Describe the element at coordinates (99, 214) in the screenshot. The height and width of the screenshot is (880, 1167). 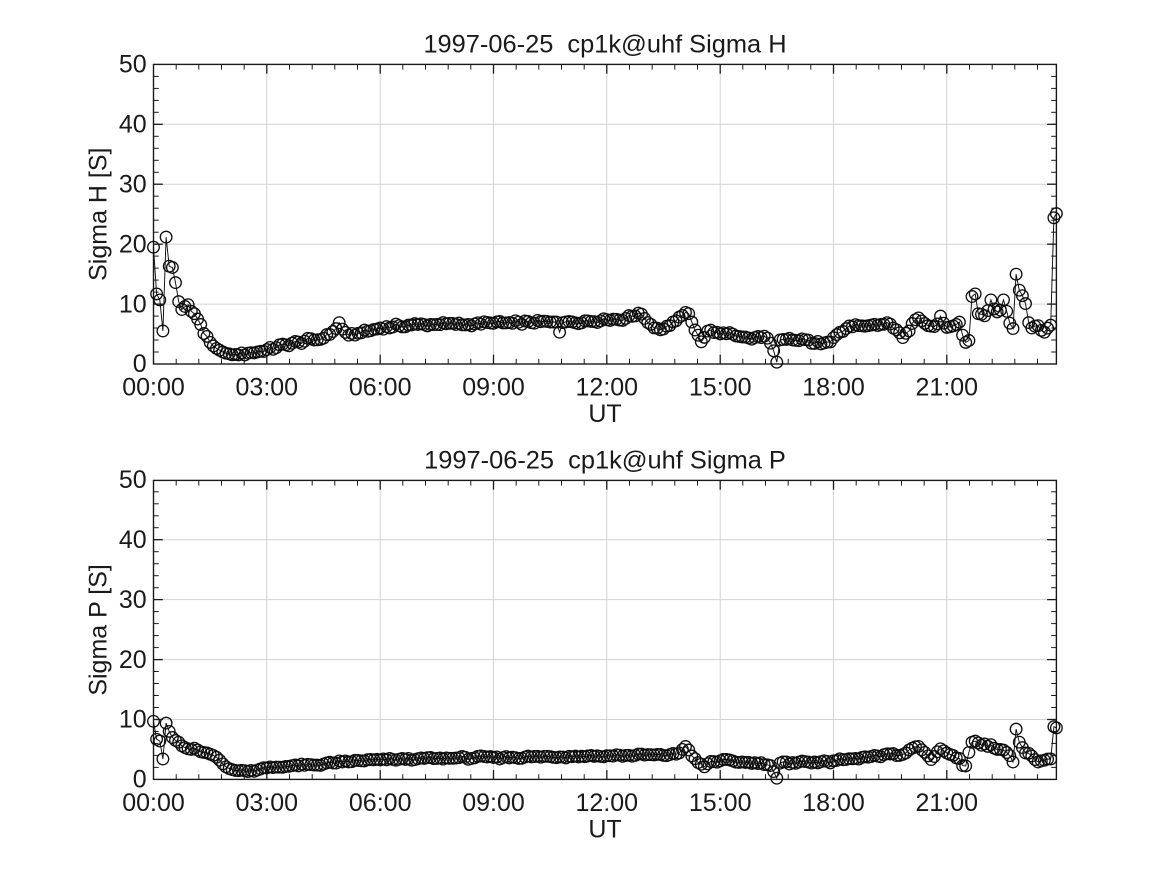
I see `svg-text: Sigma H [S]` at that location.